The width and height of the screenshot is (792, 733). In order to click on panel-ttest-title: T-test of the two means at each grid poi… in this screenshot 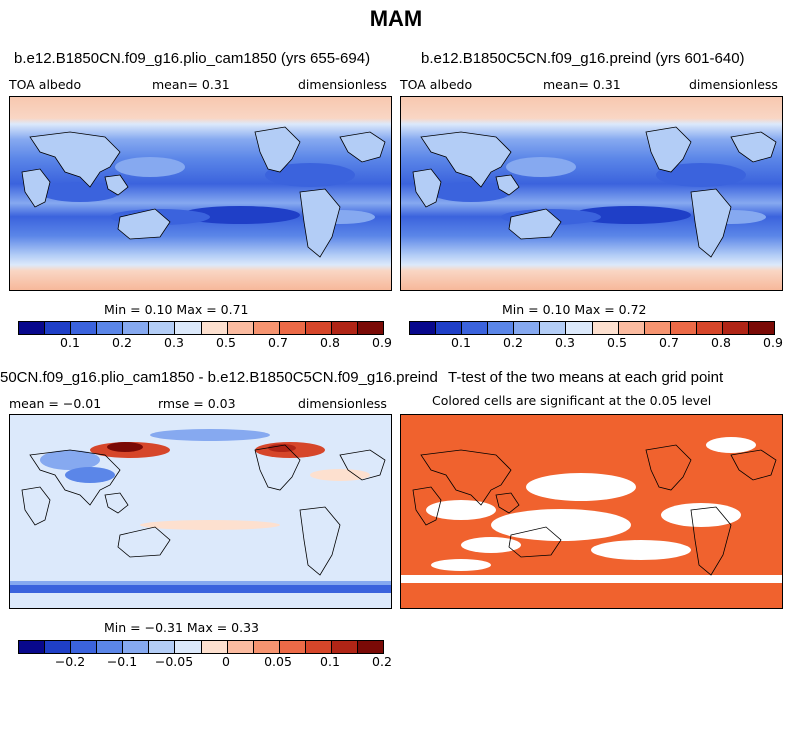, I will do `click(586, 377)`.